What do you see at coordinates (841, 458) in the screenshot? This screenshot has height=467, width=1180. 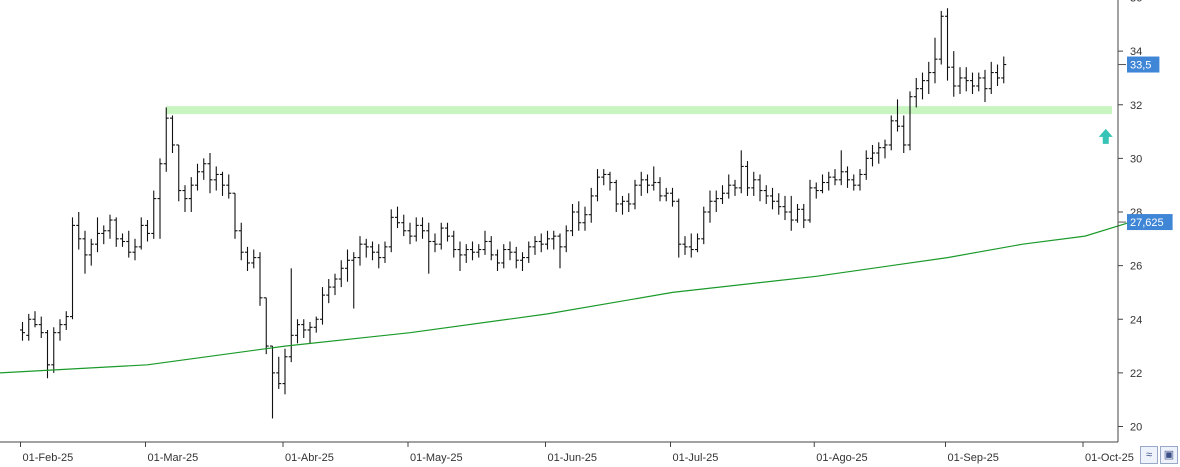 I see `x-tick-label: 01-Ago-25` at bounding box center [841, 458].